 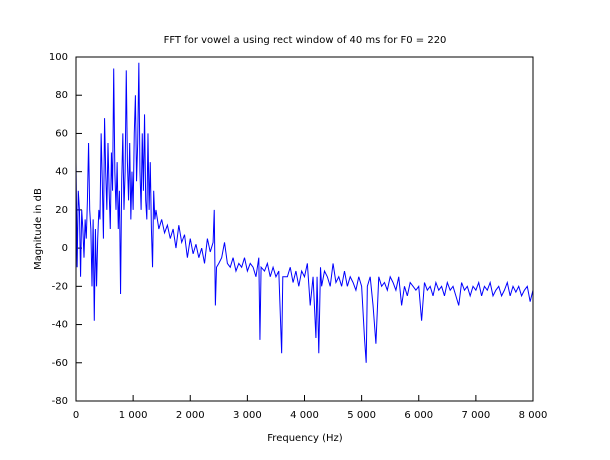 What do you see at coordinates (65, 248) in the screenshot?
I see `y-tick-label: 0` at bounding box center [65, 248].